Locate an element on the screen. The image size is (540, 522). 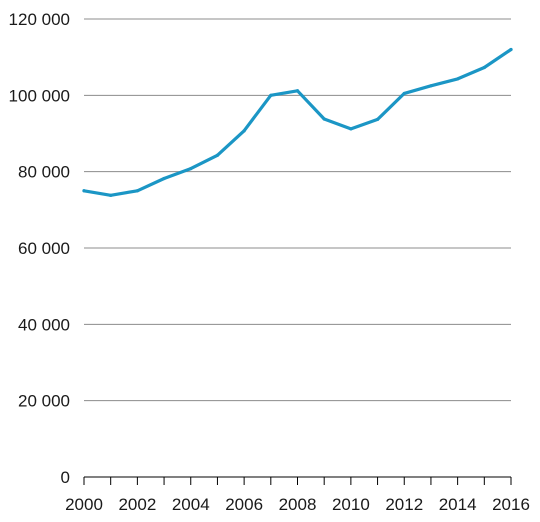
y-tick-label: 80 000 is located at coordinates (44, 172).